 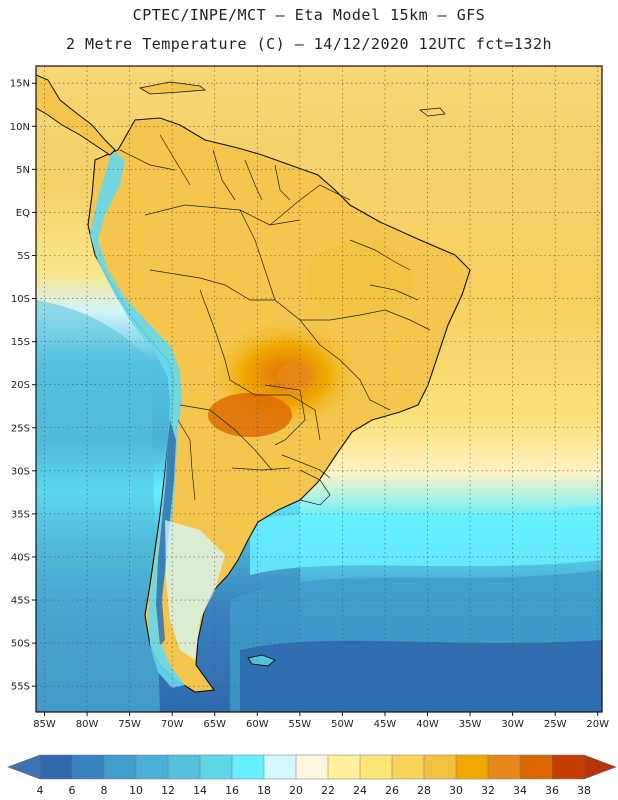 I want to click on patagonia-cool, so click(x=195, y=590).